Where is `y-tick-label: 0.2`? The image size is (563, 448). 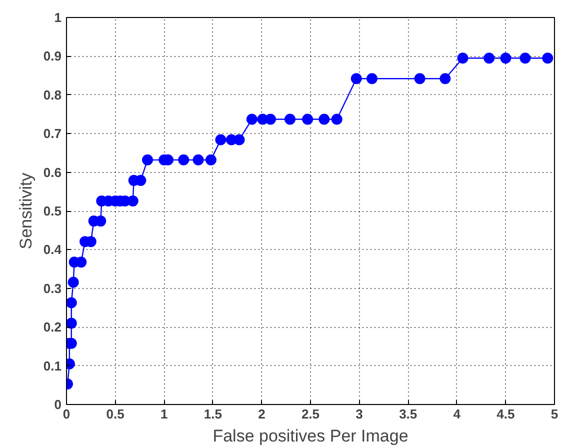 y-tick-label: 0.2 is located at coordinates (52, 327).